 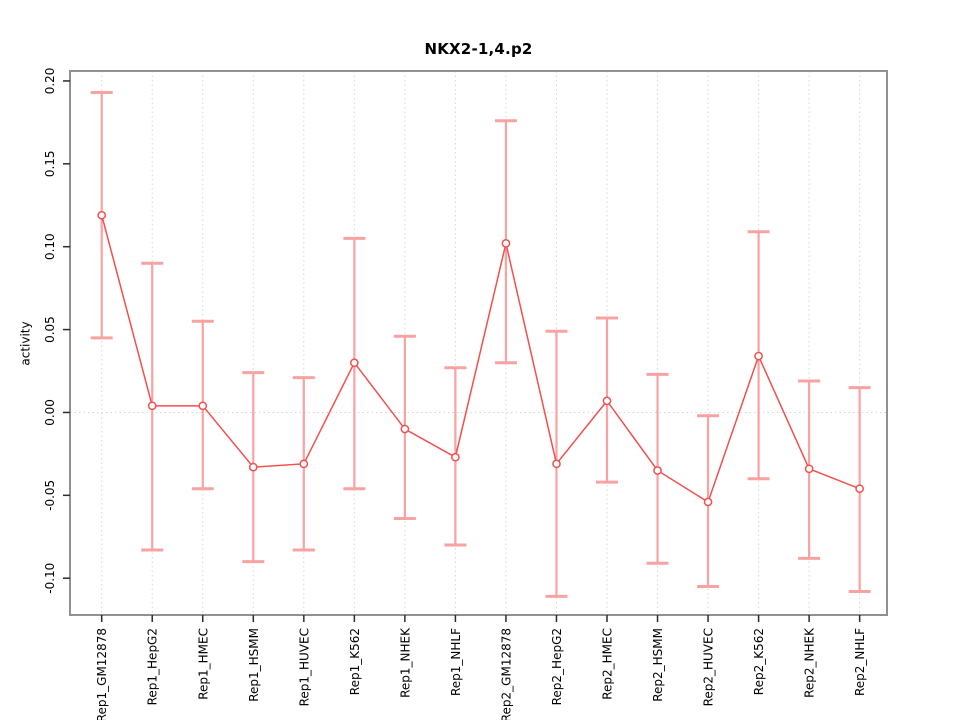 I want to click on x-tick-label: Rep1_NHEK, so click(x=405, y=662).